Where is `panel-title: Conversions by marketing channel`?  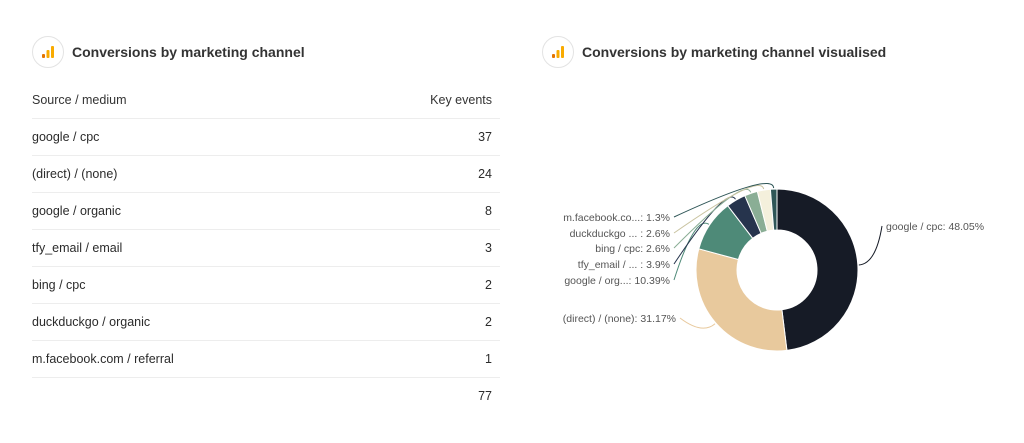 panel-title: Conversions by marketing channel is located at coordinates (188, 52).